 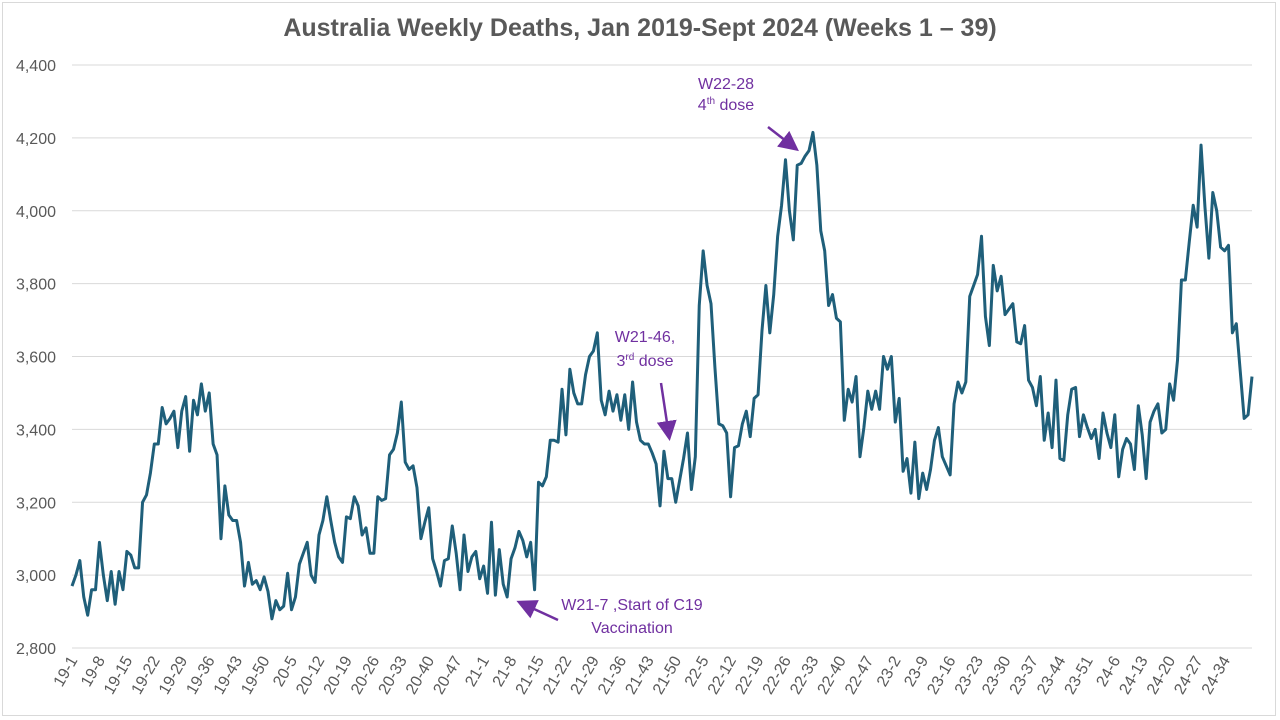 What do you see at coordinates (631, 605) in the screenshot?
I see `annotation-vaccination-line1: W21-7 ,Start of C19` at bounding box center [631, 605].